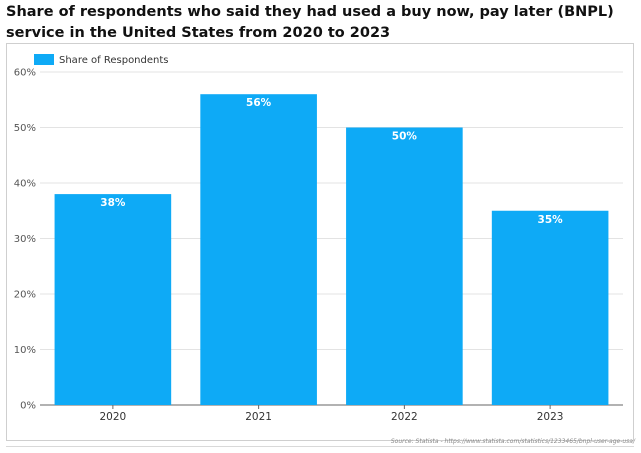 This screenshot has width=641, height=453. I want to click on y-tick-label: 20%, so click(25, 295).